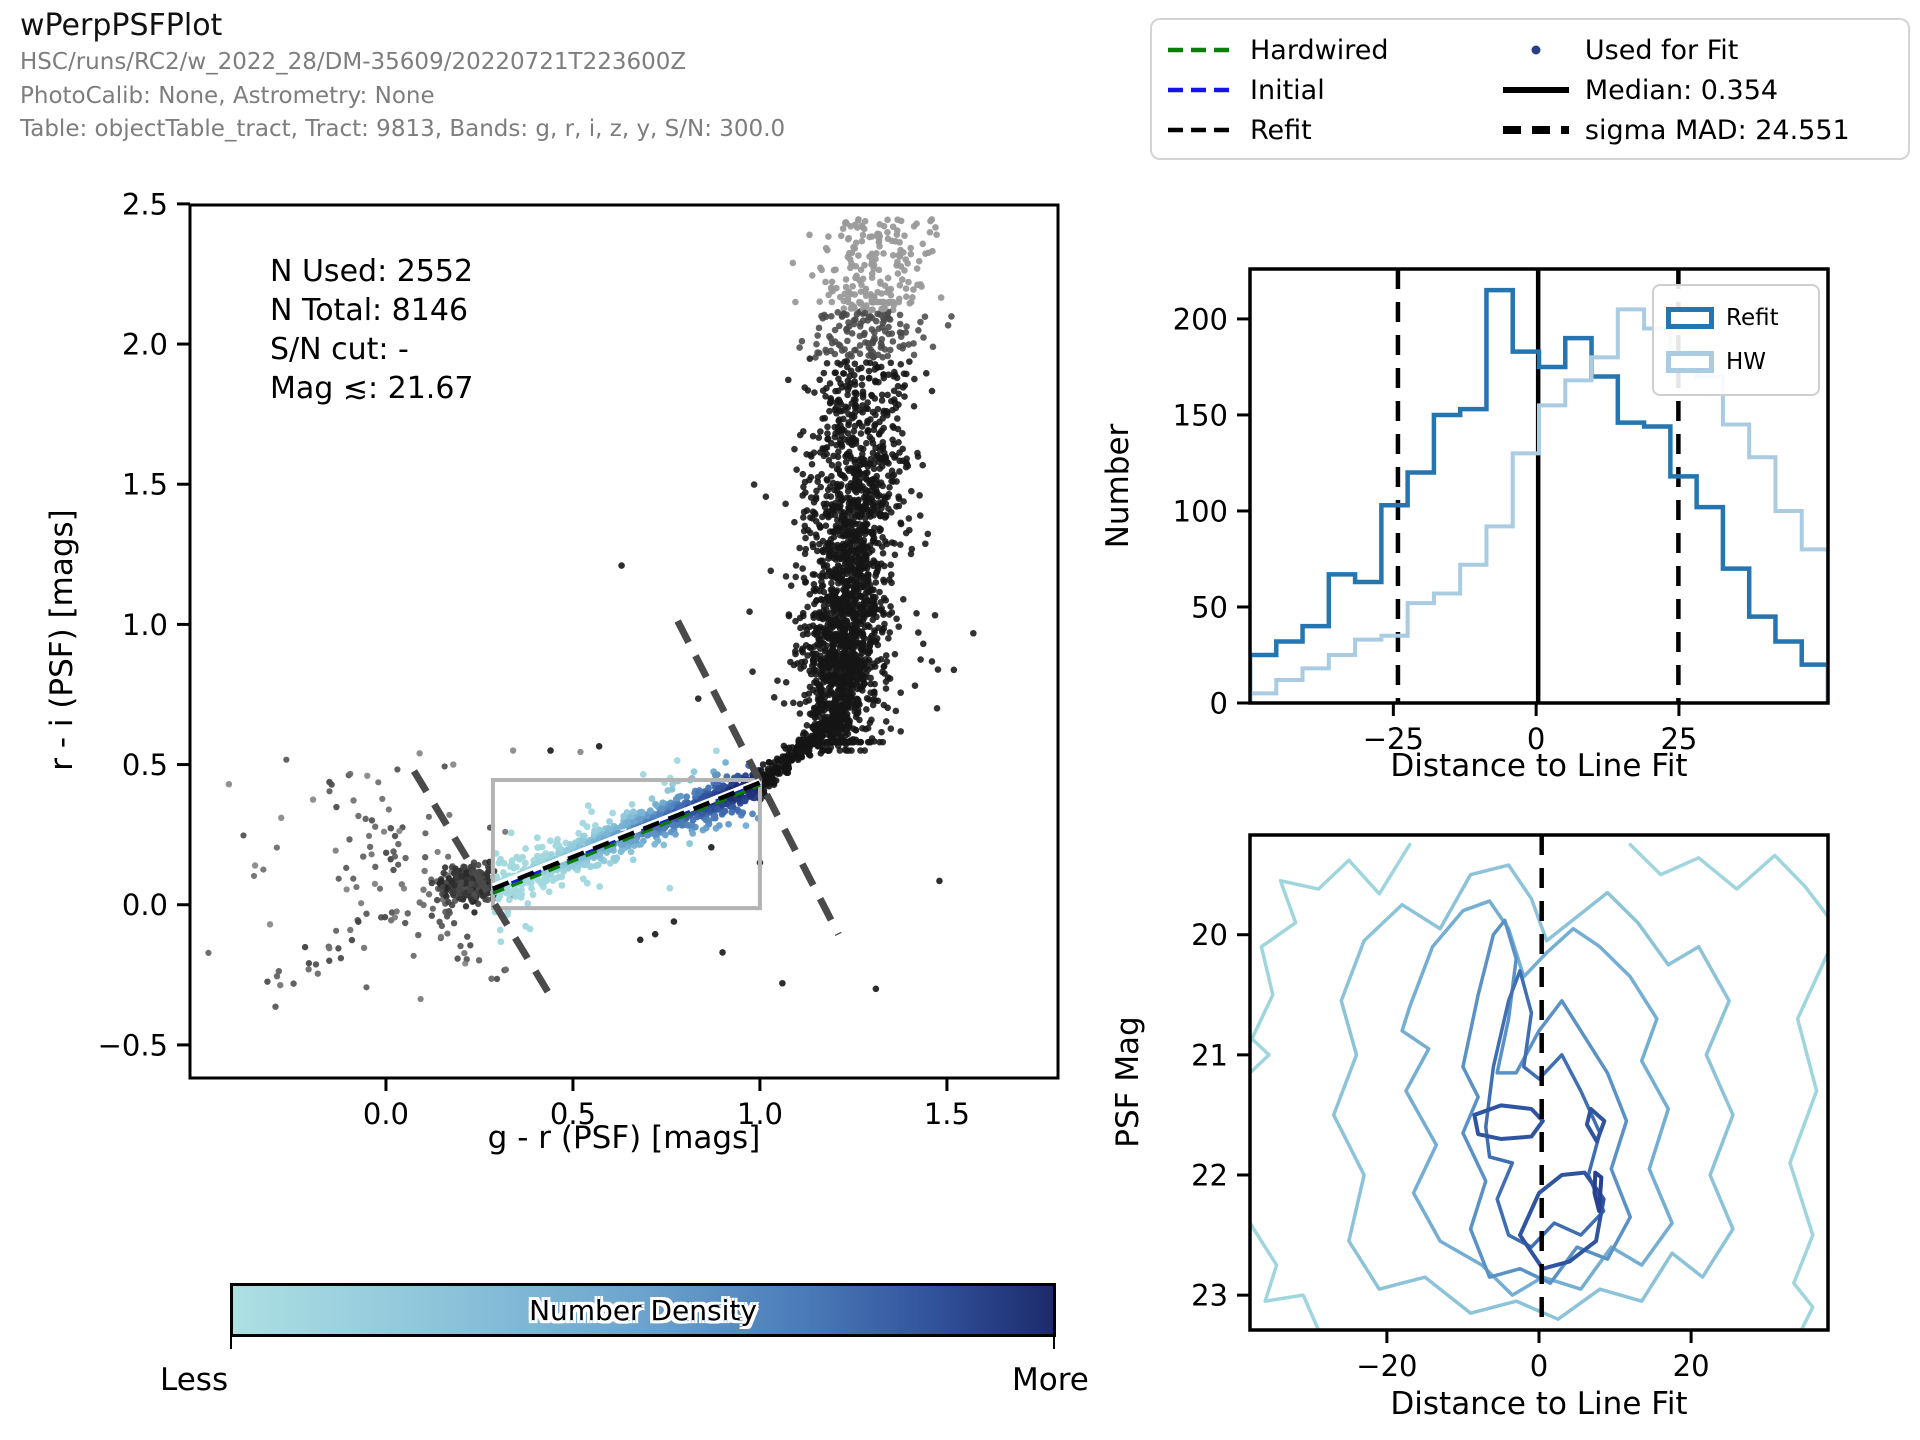 Image resolution: width=1920 pixels, height=1440 pixels. Describe the element at coordinates (626, 835) in the screenshot. I see `fit-line-refit` at that location.